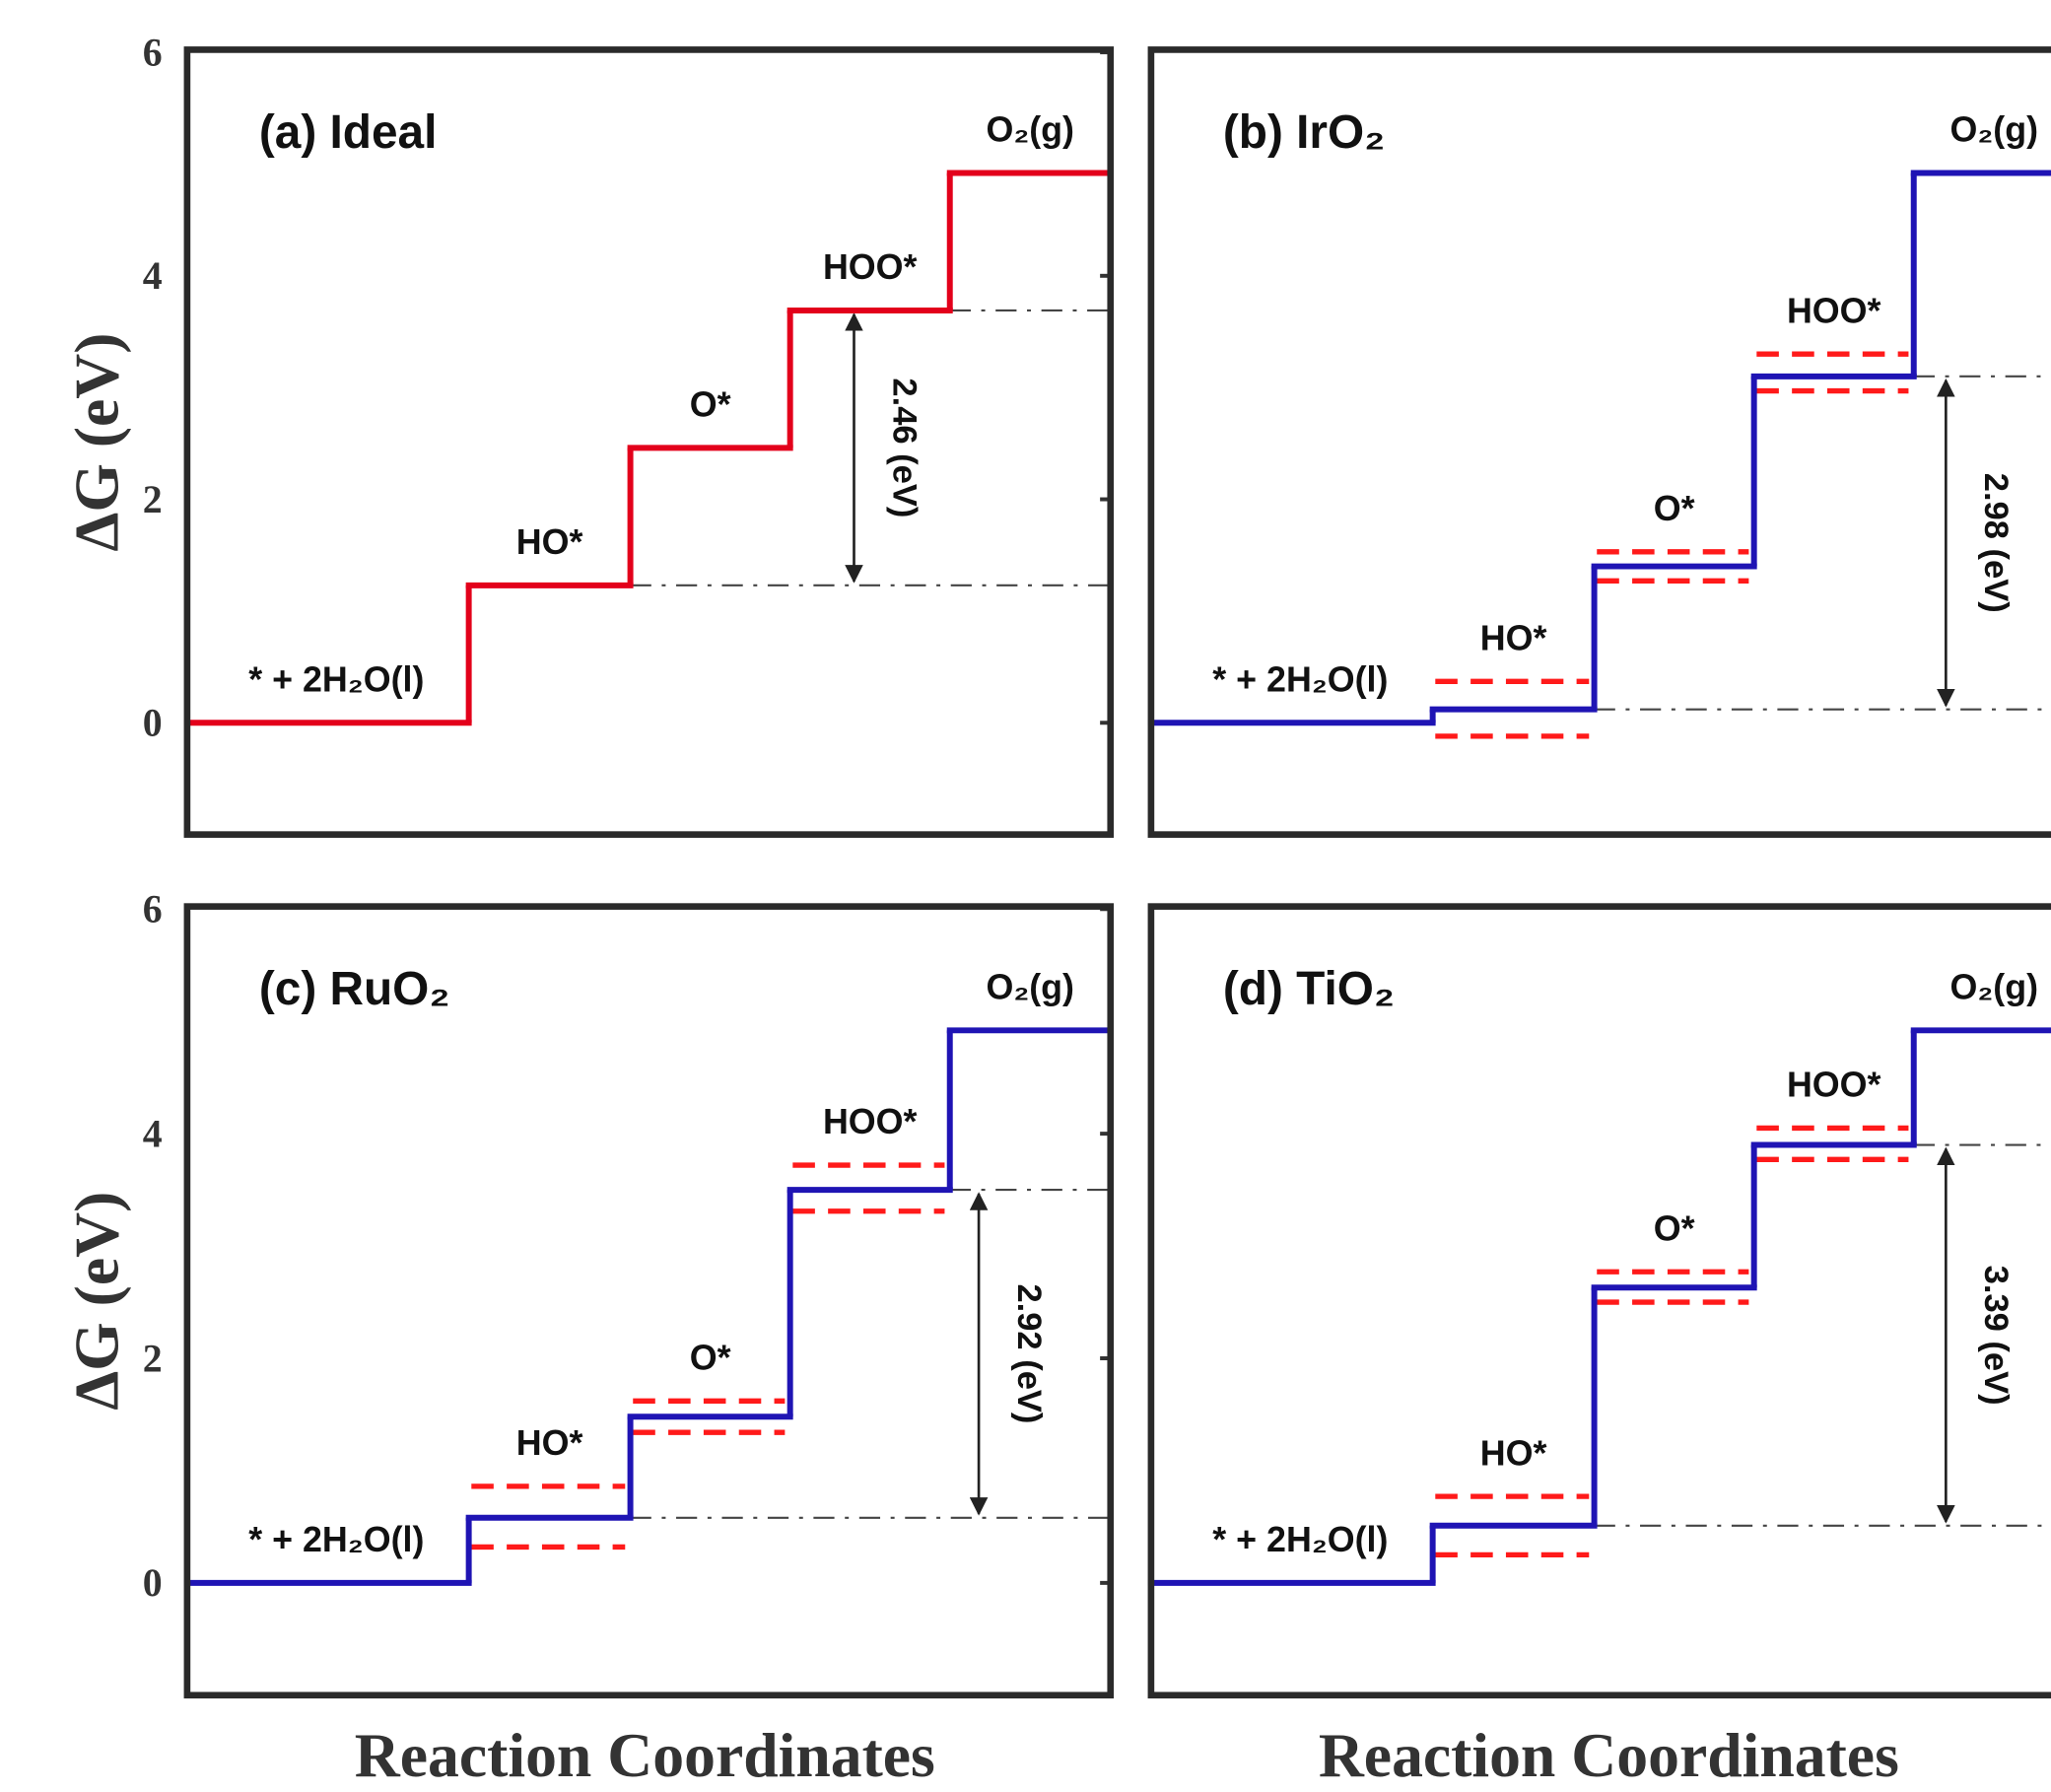 The image size is (2051, 1792). Describe the element at coordinates (354, 989) in the screenshot. I see `panel-title: (c) RuO₂` at that location.